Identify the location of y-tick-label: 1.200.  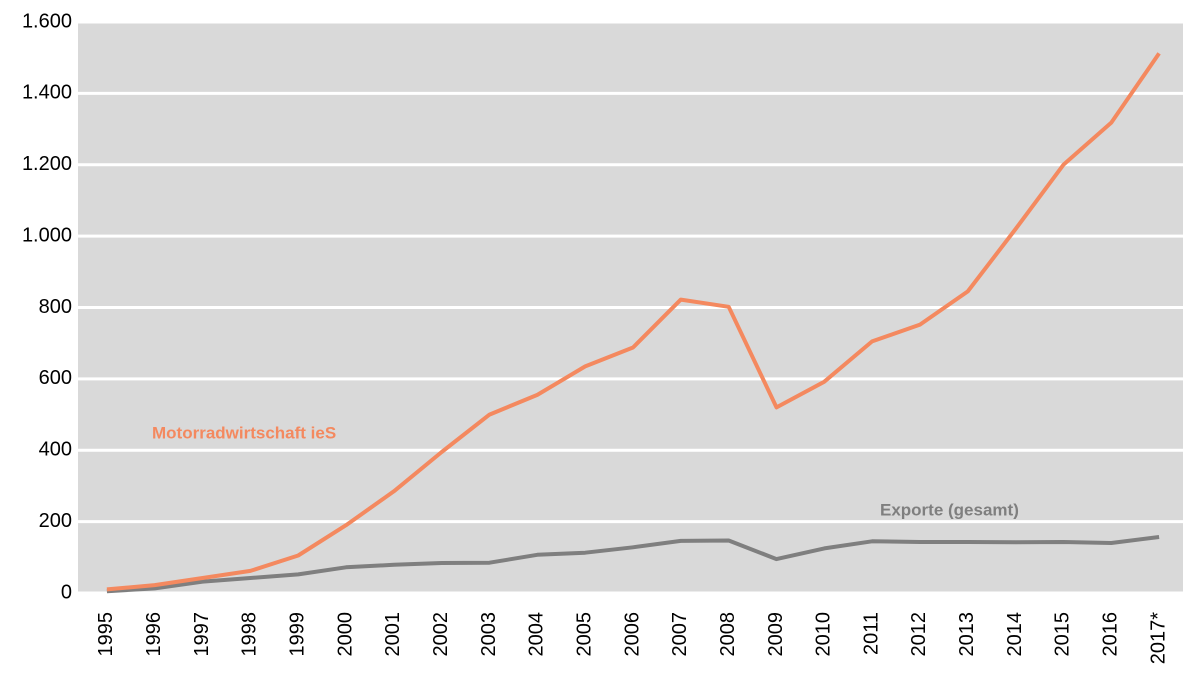
(47, 164).